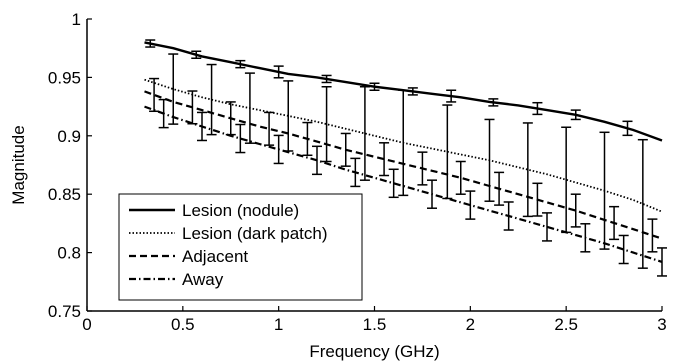 The height and width of the screenshot is (362, 678). Describe the element at coordinates (203, 279) in the screenshot. I see `legend-label: Away` at that location.